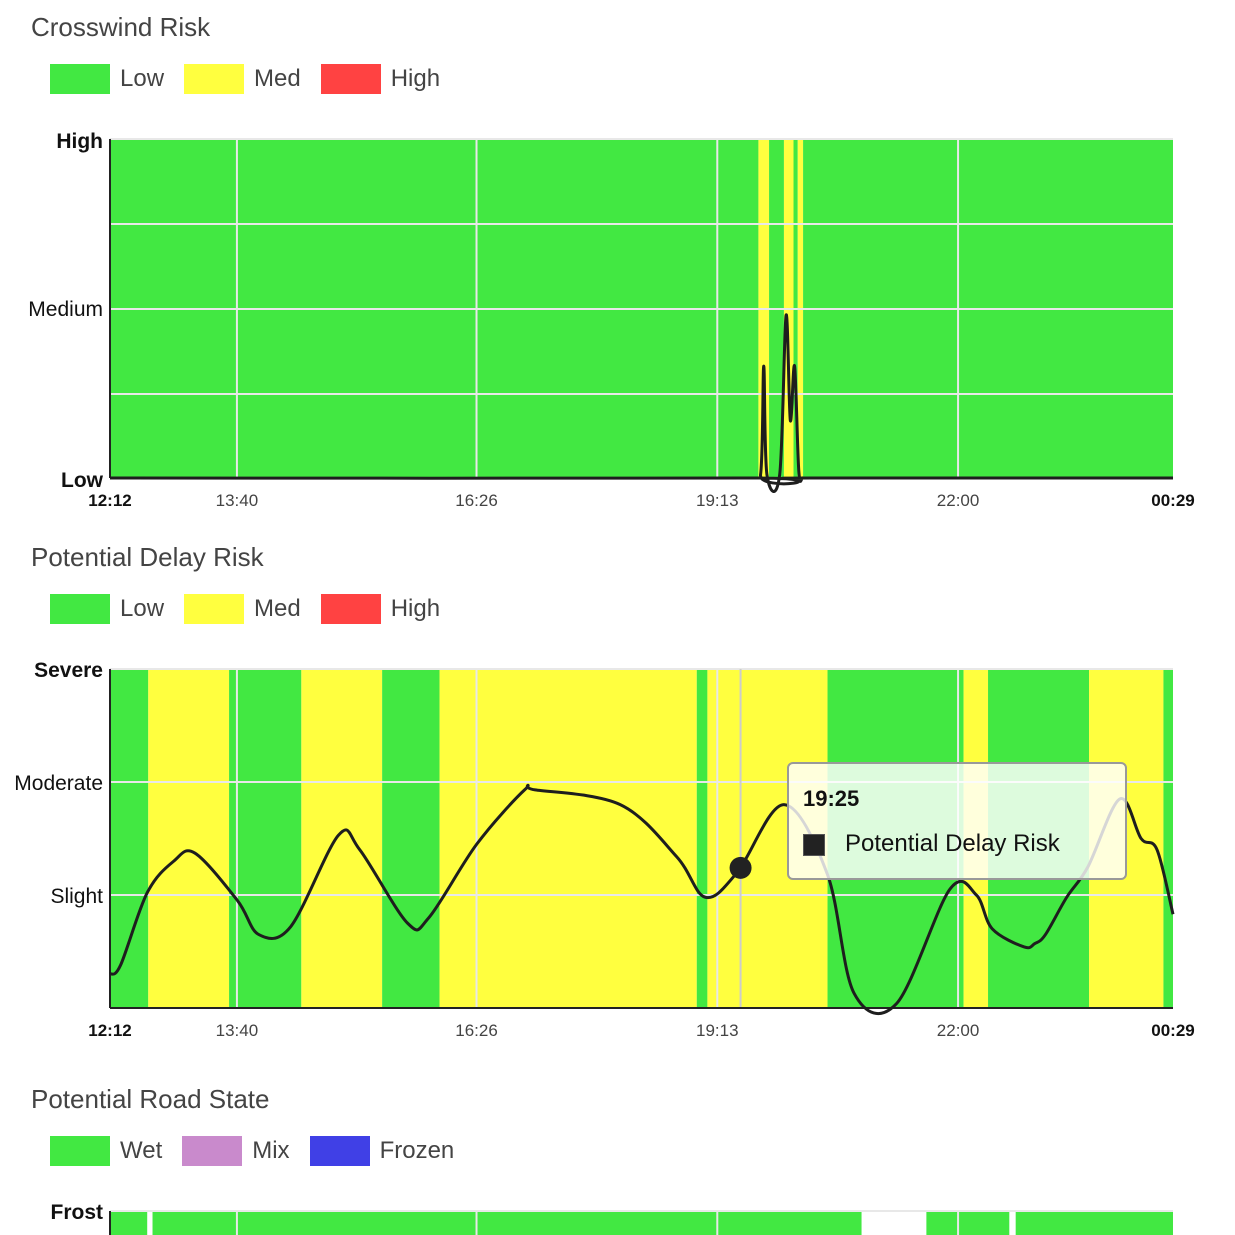 The image size is (1235, 1235). I want to click on y-tick-label: Severe, so click(68, 670).